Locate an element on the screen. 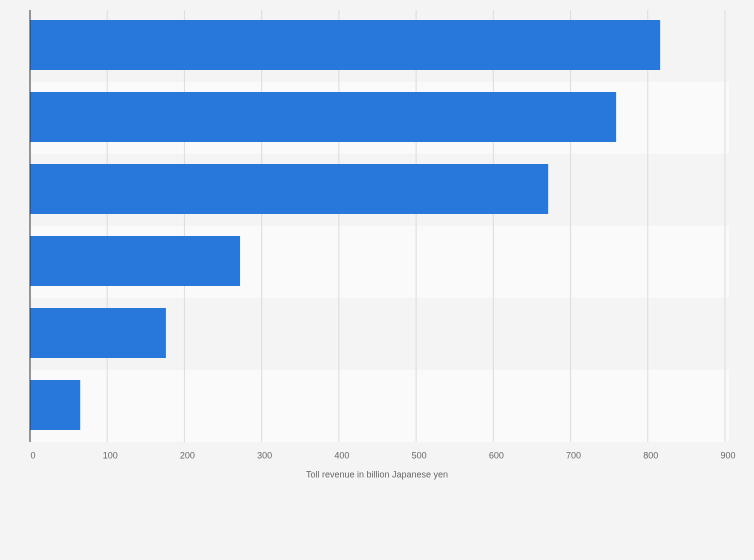  x-tick-label: 900 is located at coordinates (727, 455).